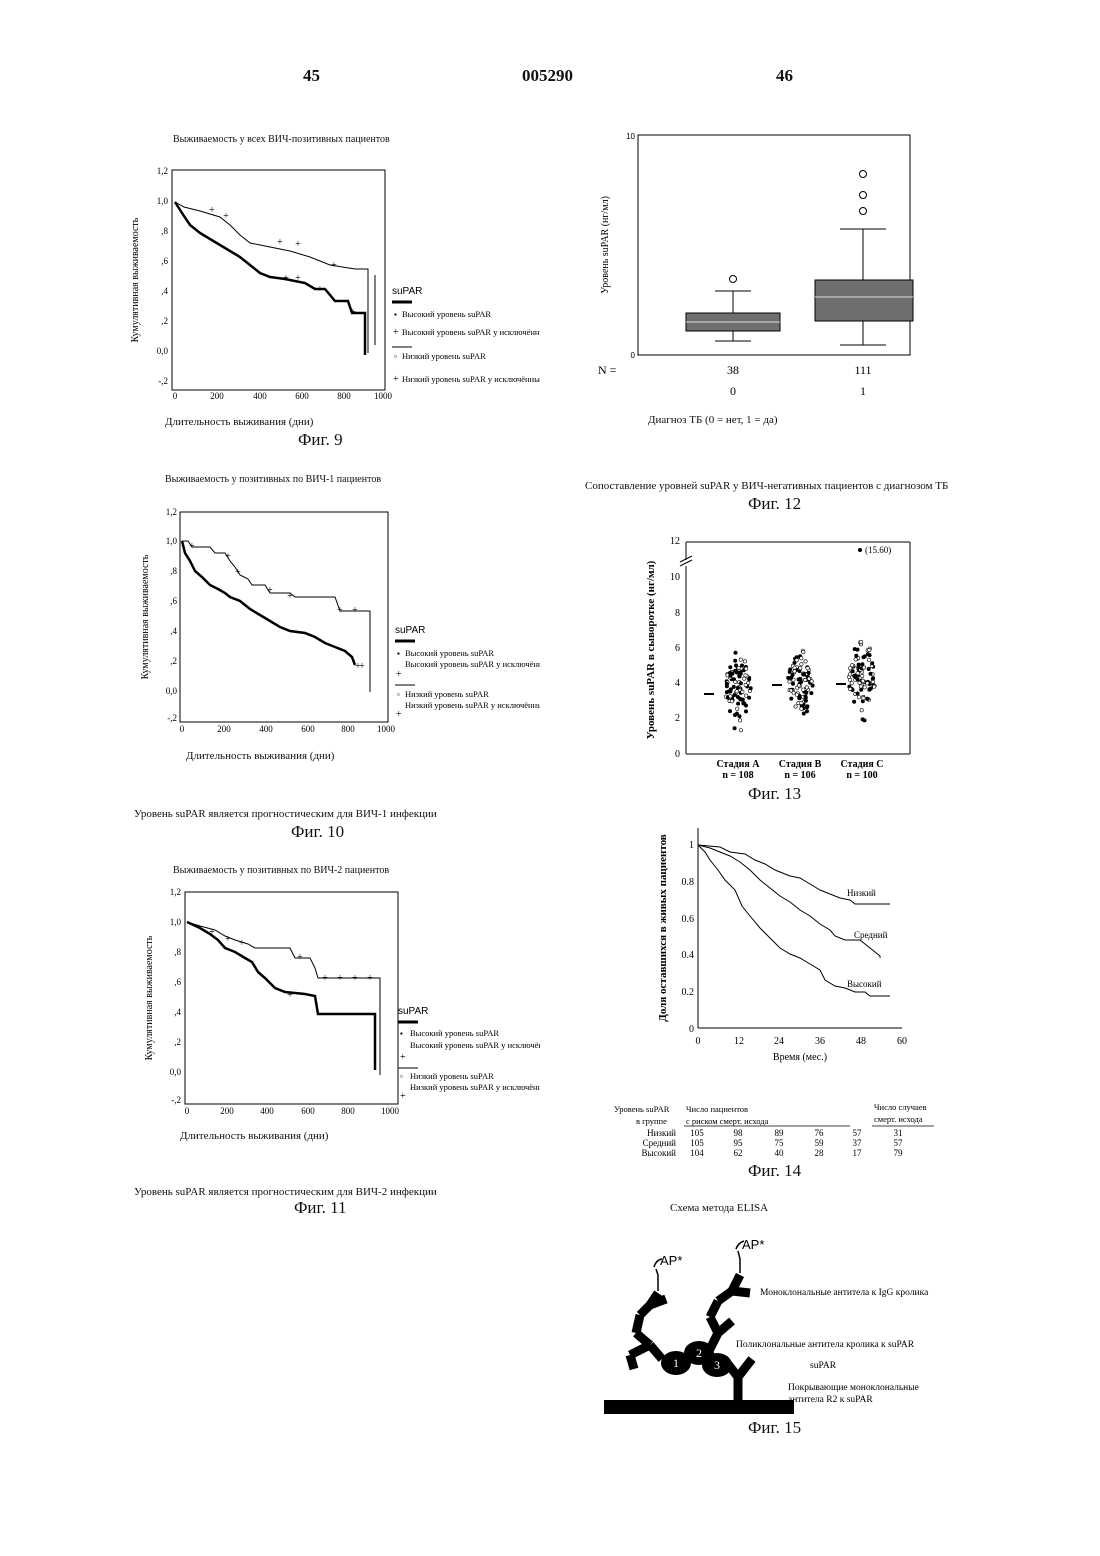 Image resolution: width=1100 pixels, height=1556 pixels. What do you see at coordinates (820, 1143) in the screenshot?
I see `fig14-cell: 59` at bounding box center [820, 1143].